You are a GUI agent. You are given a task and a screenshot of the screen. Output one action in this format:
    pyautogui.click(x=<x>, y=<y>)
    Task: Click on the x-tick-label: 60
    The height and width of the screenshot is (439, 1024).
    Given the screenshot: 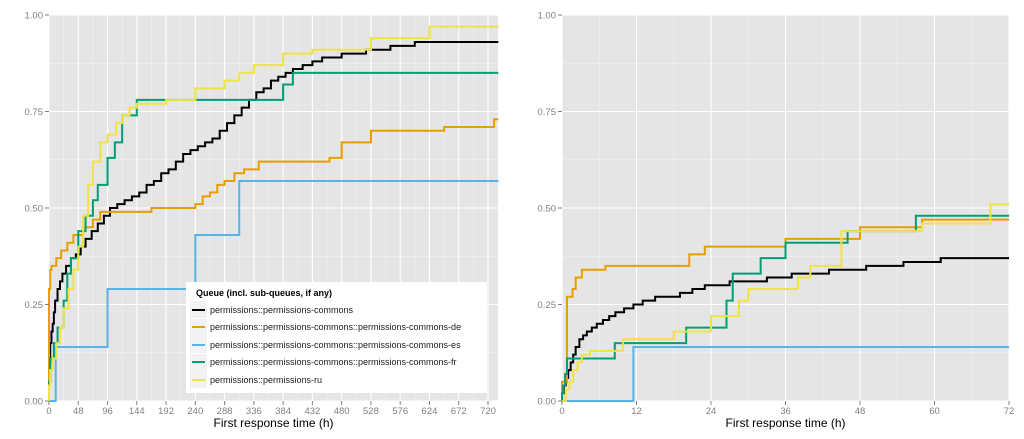 What is the action you would take?
    pyautogui.click(x=934, y=411)
    